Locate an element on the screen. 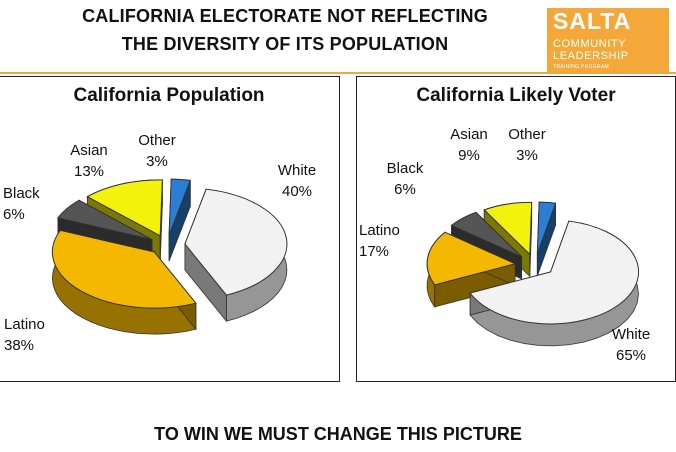  slice-value-asian: 13% is located at coordinates (89, 171).